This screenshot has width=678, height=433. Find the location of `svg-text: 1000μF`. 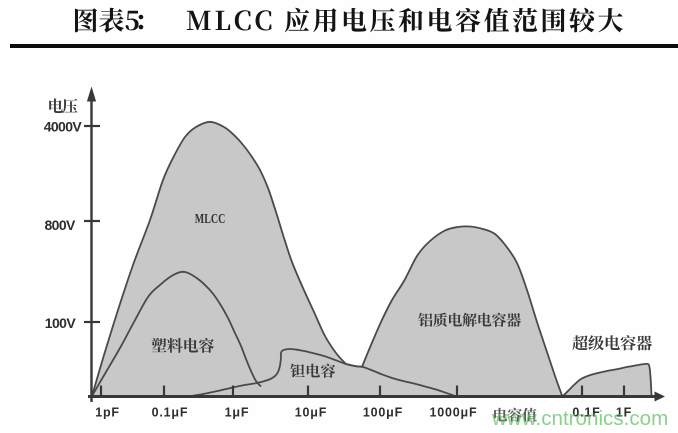

svg-text: 1000μF is located at coordinates (454, 413).